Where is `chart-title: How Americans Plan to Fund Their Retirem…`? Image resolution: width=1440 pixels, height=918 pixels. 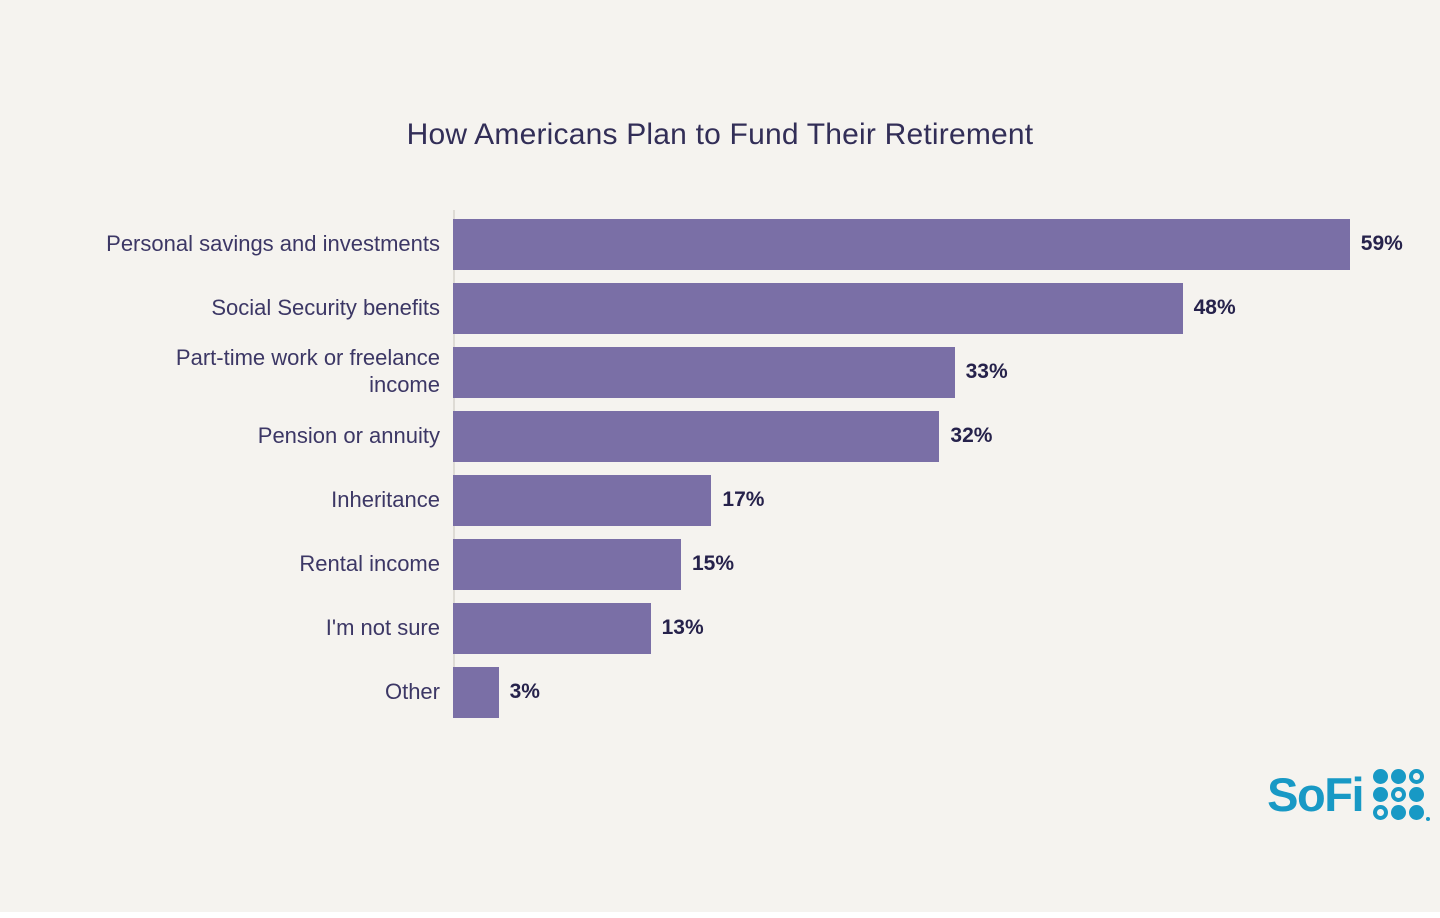
chart-title: How Americans Plan to Fund Their Retirem… is located at coordinates (720, 134).